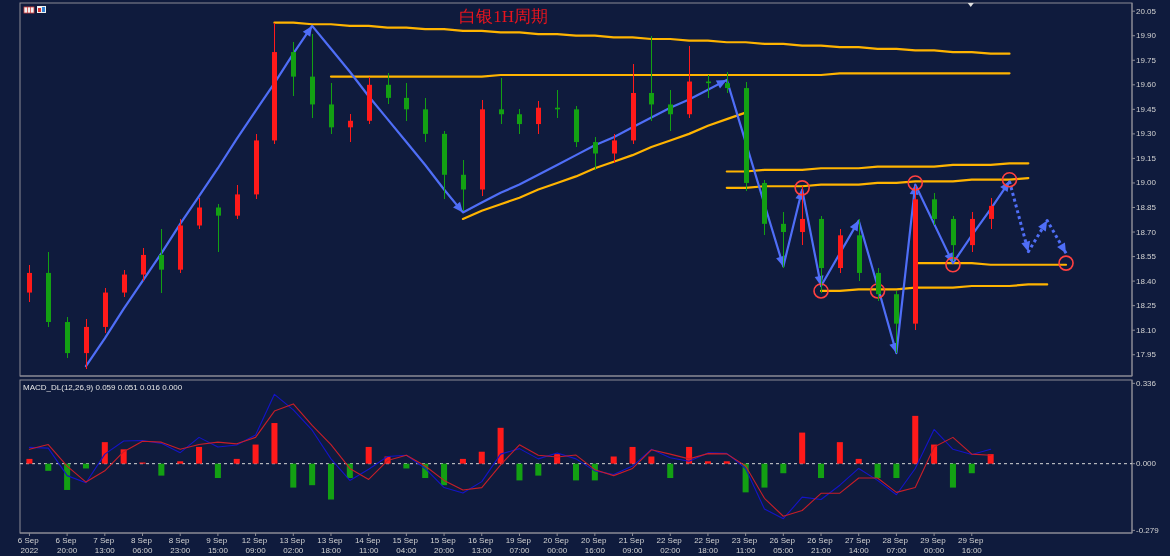 This screenshot has height=556, width=1170. What do you see at coordinates (670, 545) in the screenshot?
I see `x-tick-label: 22 Sep 02:00` at bounding box center [670, 545].